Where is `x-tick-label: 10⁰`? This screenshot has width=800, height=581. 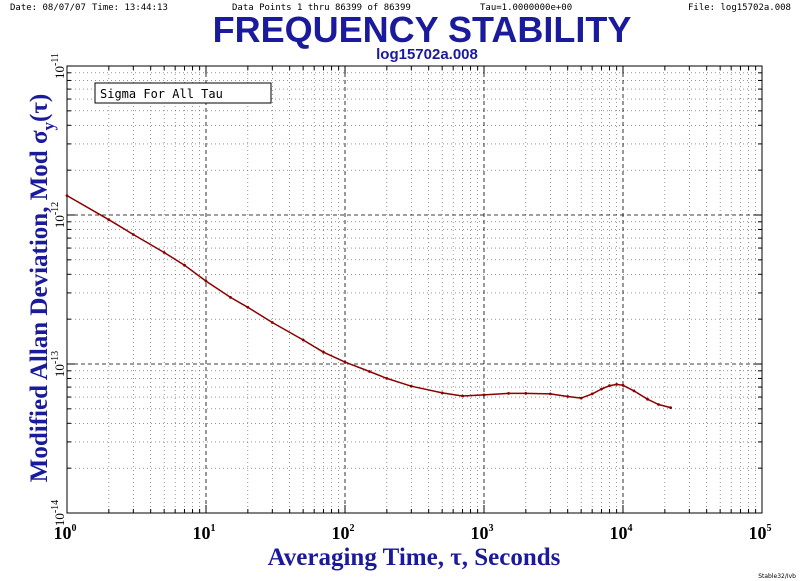
x-tick-label: 10⁰ is located at coordinates (65, 533).